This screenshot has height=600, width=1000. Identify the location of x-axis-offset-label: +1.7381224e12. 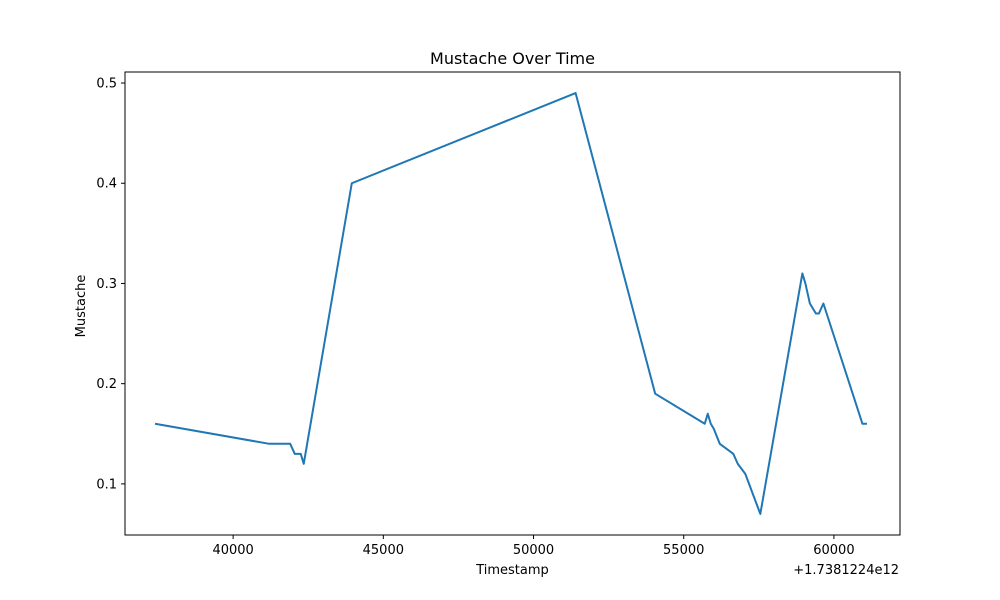
(846, 570).